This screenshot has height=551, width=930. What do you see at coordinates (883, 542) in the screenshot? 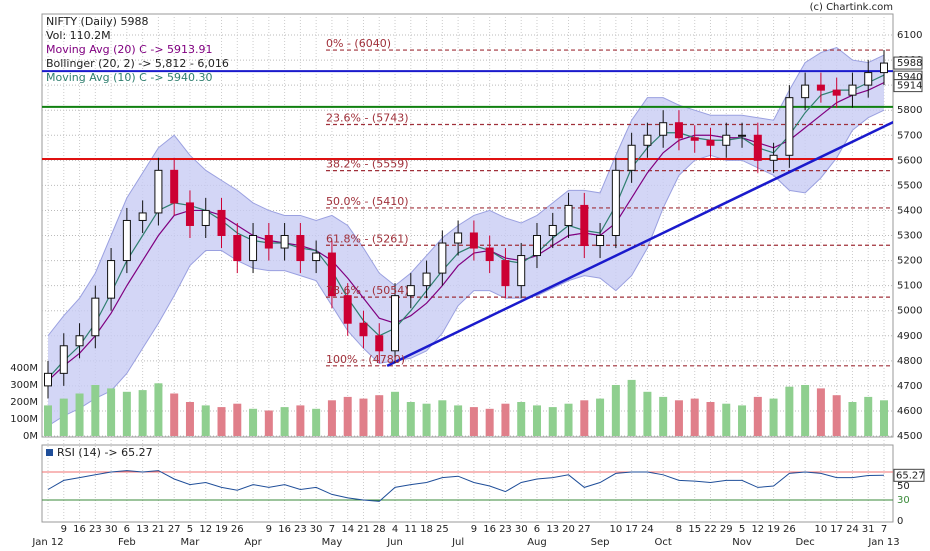
I see `x-month-label: Jan 13` at bounding box center [883, 542].